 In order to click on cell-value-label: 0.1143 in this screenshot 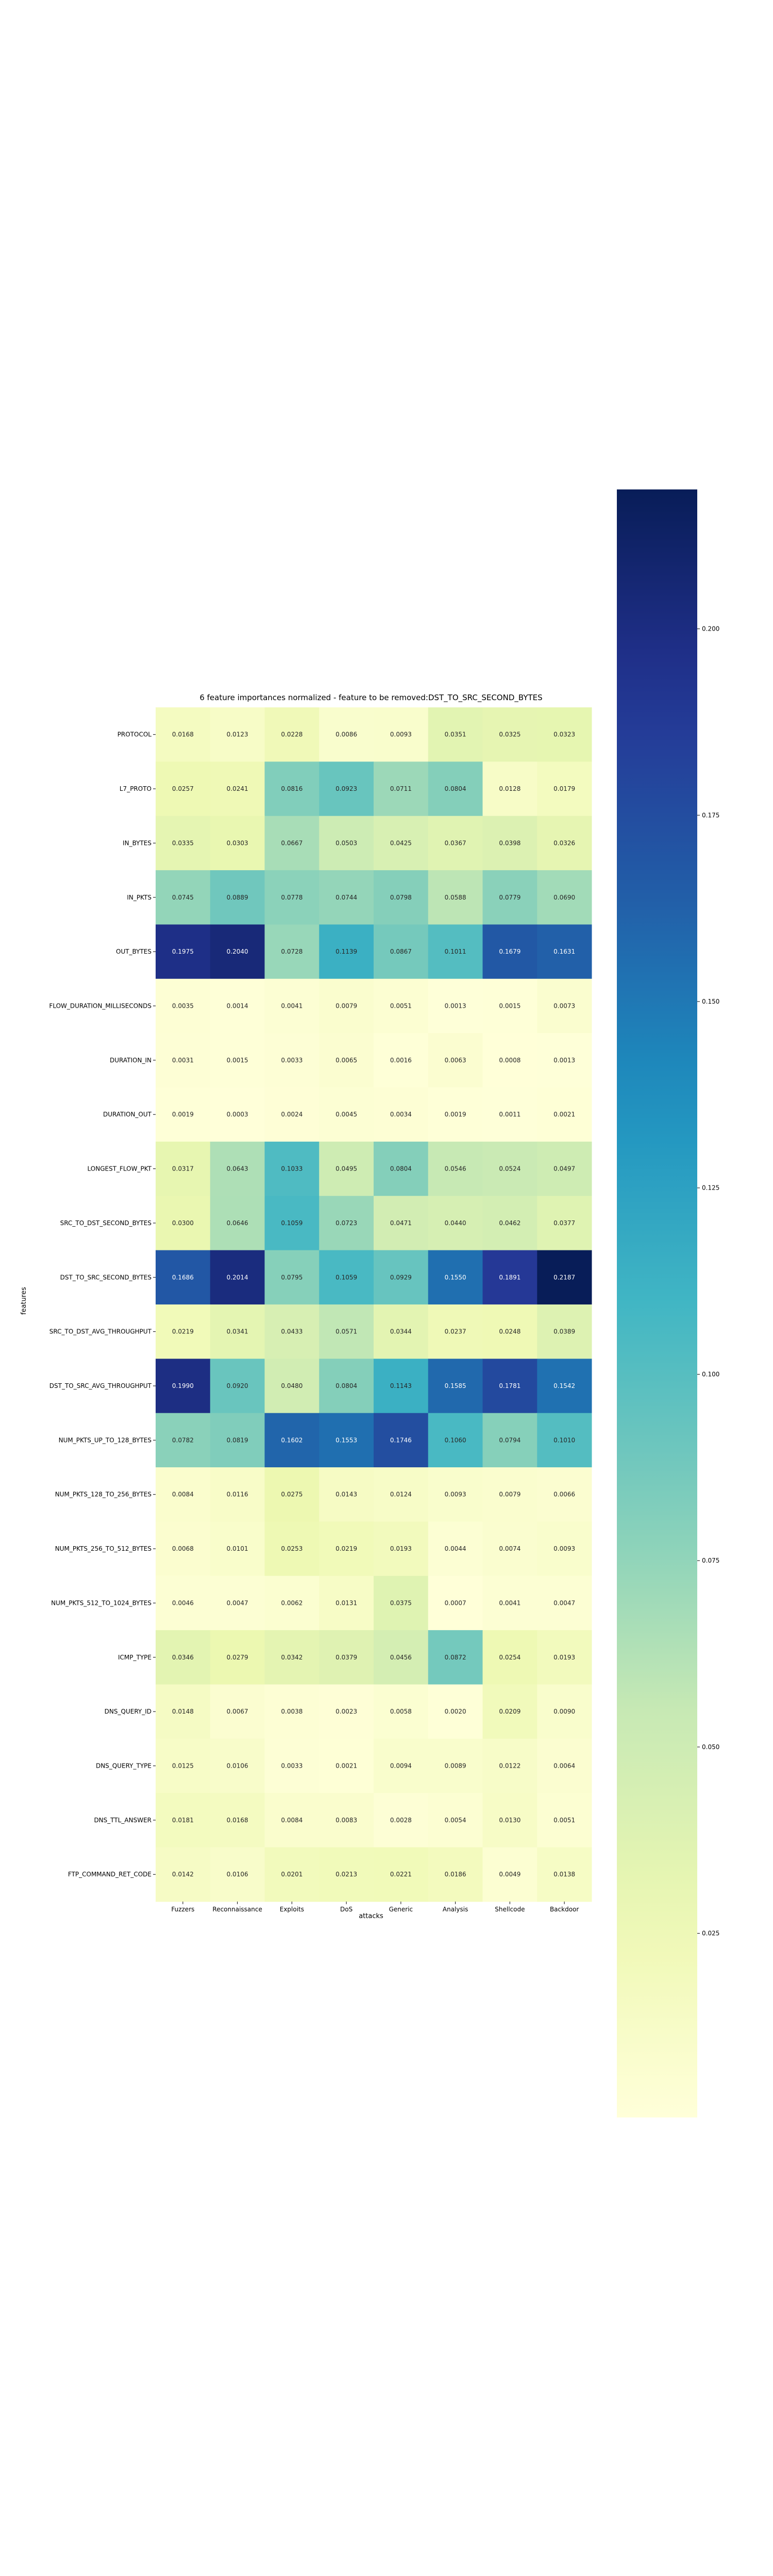, I will do `click(401, 1385)`.